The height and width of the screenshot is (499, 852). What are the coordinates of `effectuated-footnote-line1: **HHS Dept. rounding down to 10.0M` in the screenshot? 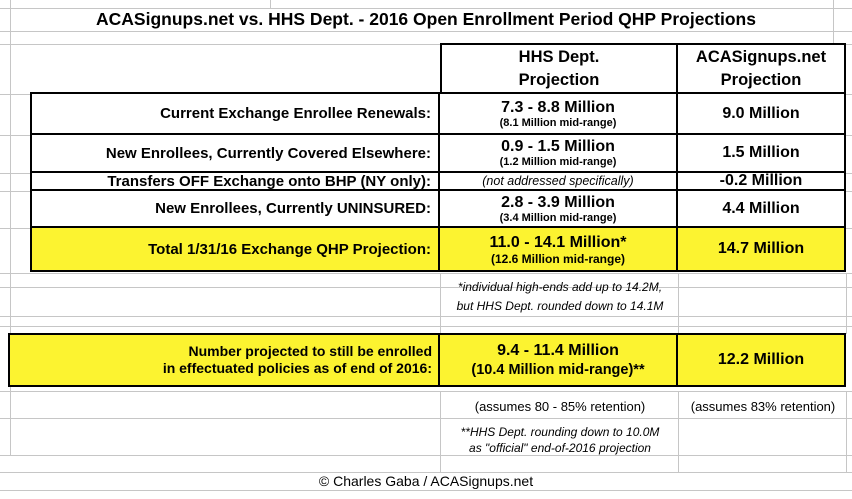 It's located at (560, 432).